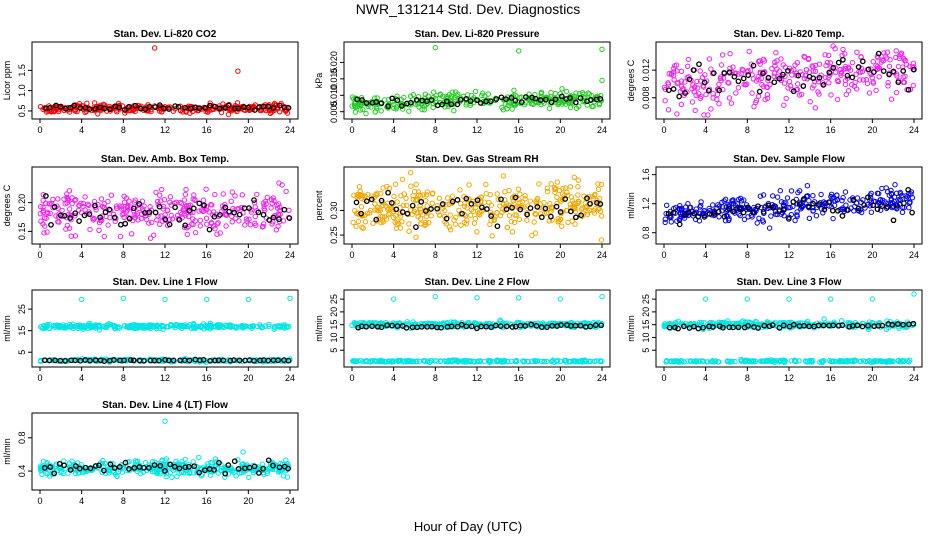  Describe the element at coordinates (22, 111) in the screenshot. I see `y-tick-label: 0.5` at that location.